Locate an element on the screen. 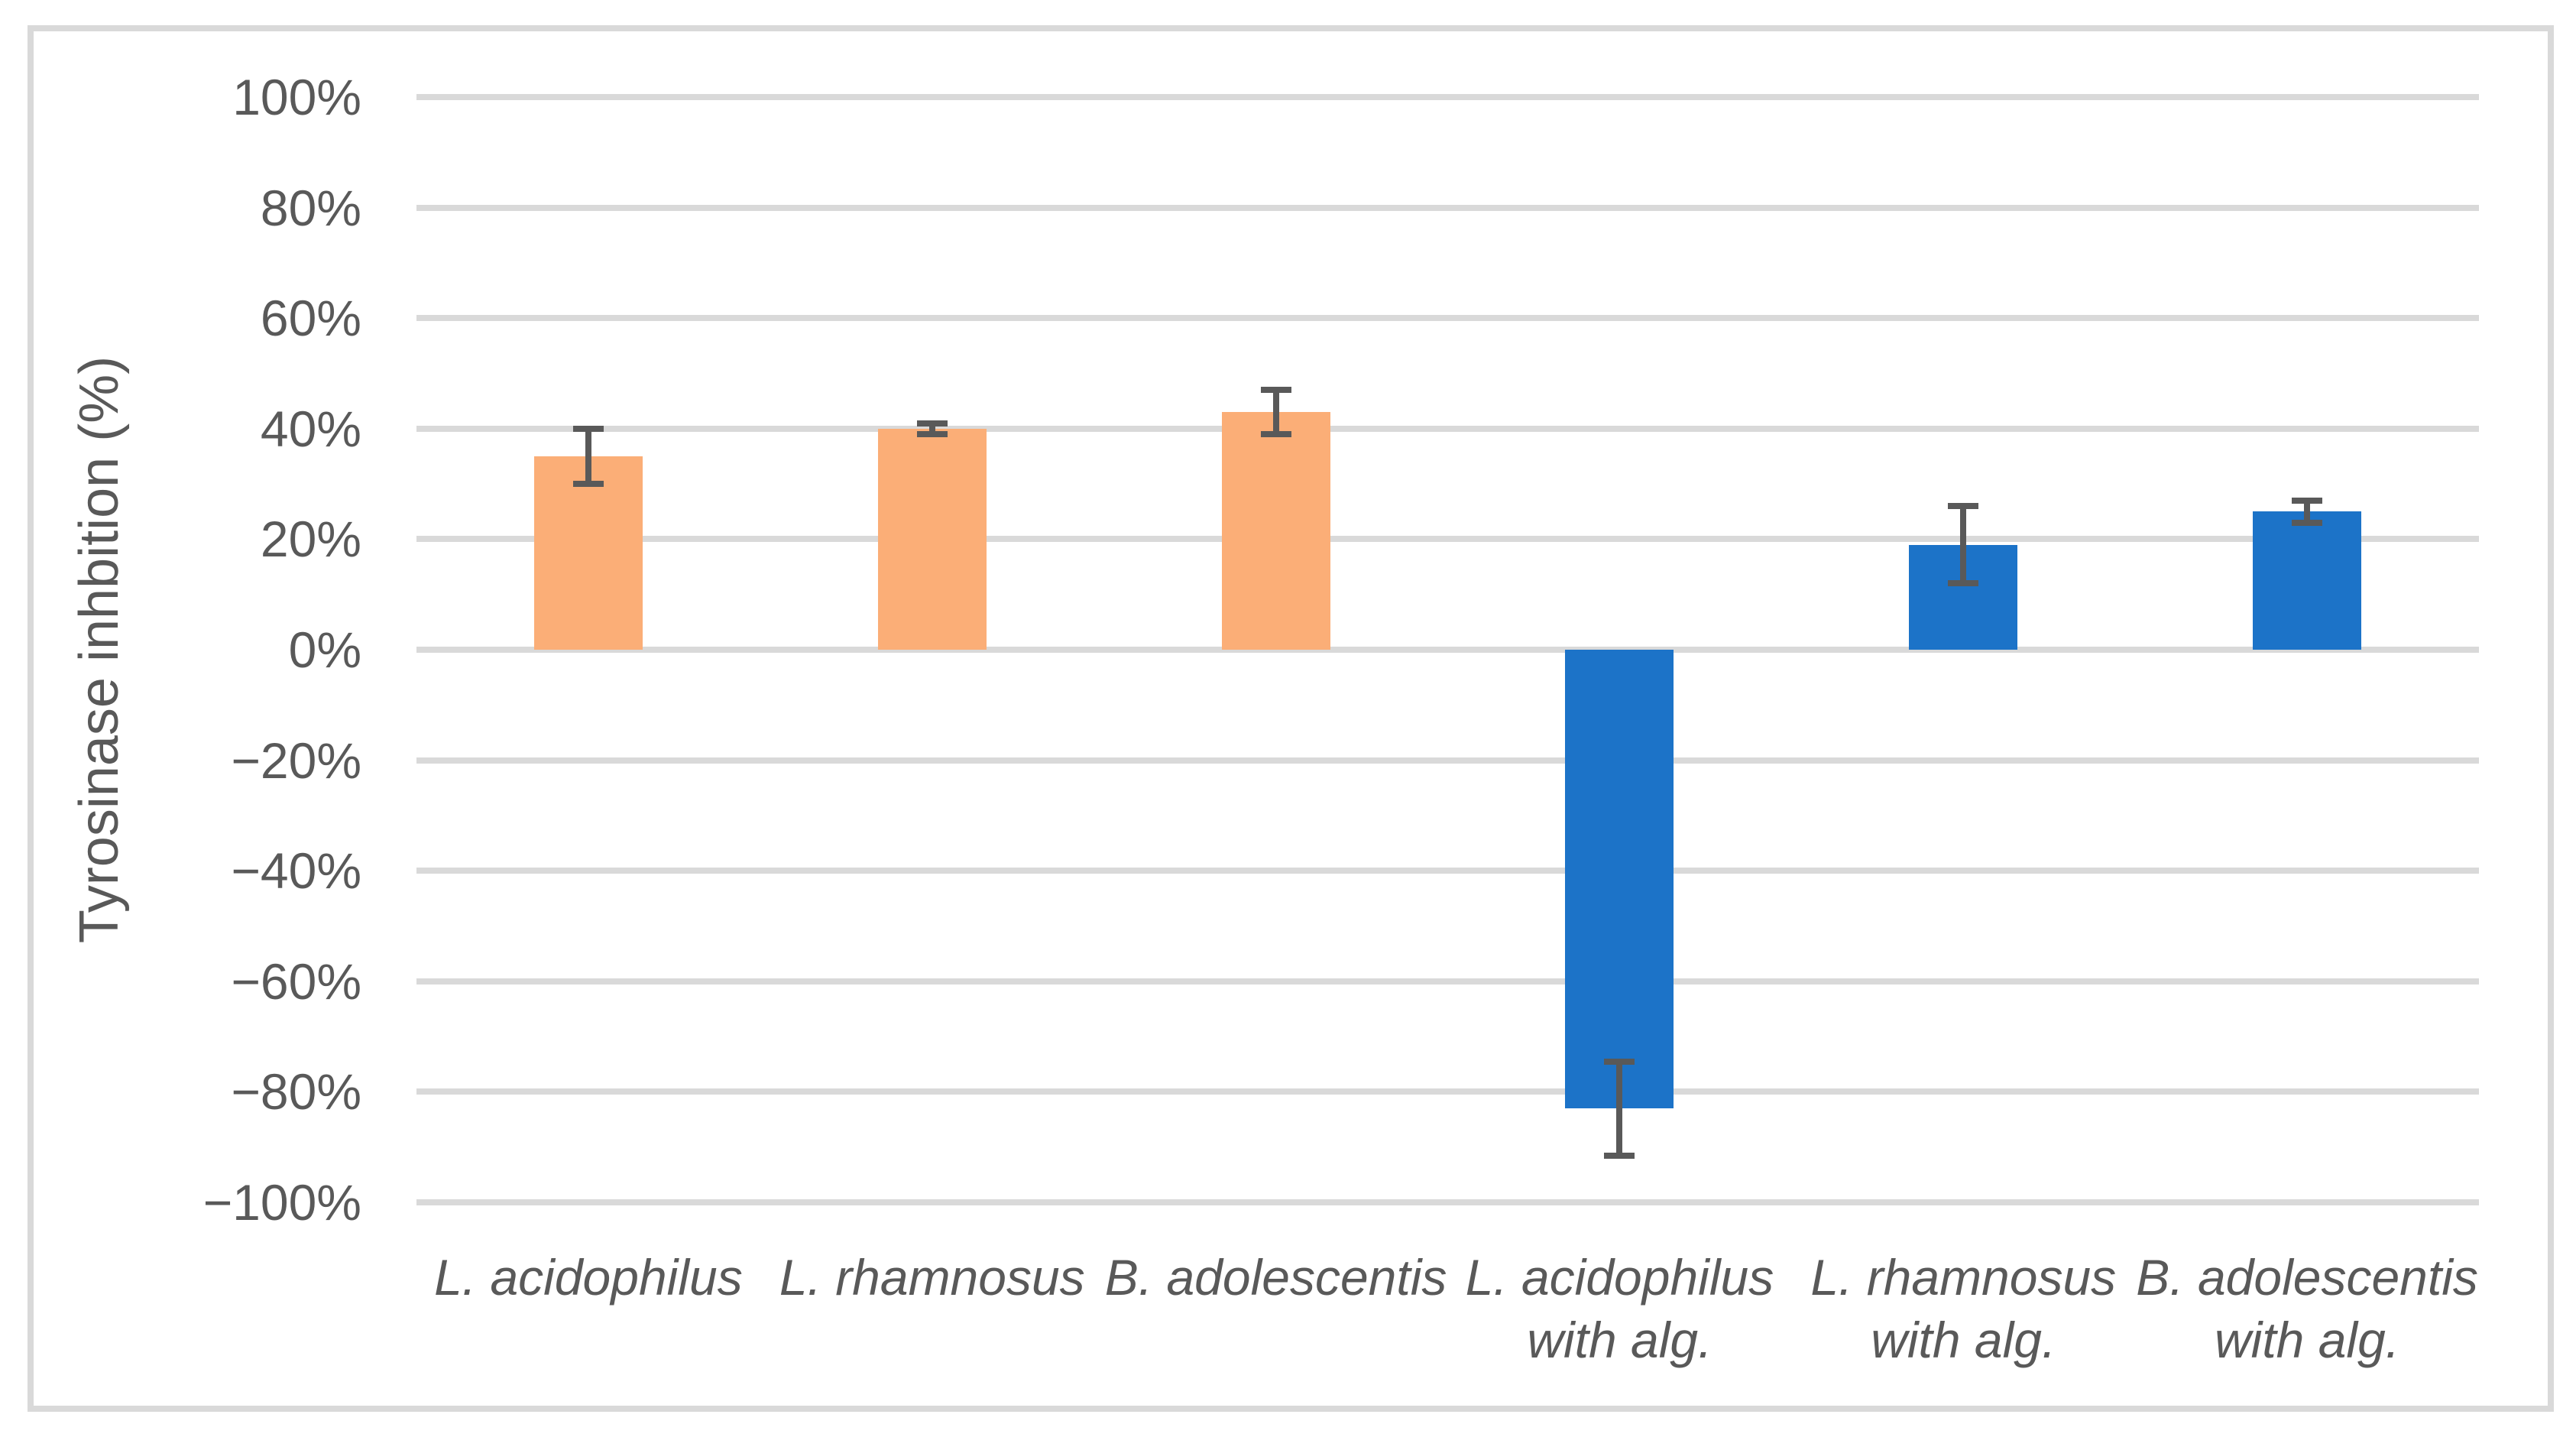  y-tick-label: −40% is located at coordinates (296, 871).